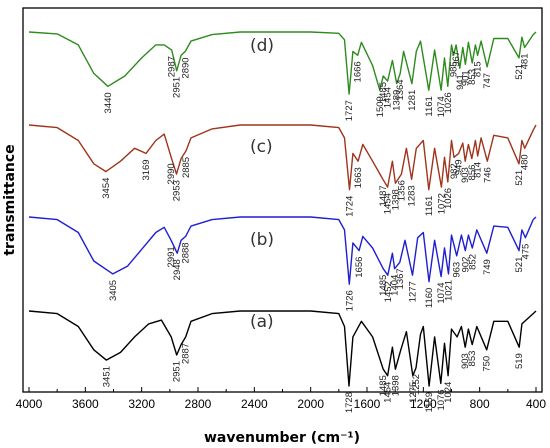 Image resolution: width=550 pixels, height=448 pixels. Describe the element at coordinates (472, 173) in the screenshot. I see `peak-label: 856` at that location.